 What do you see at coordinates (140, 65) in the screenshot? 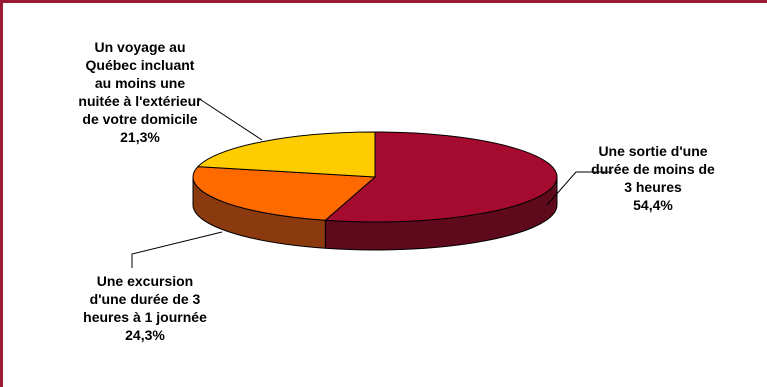
I see `label-line: Québec incluant` at bounding box center [140, 65].